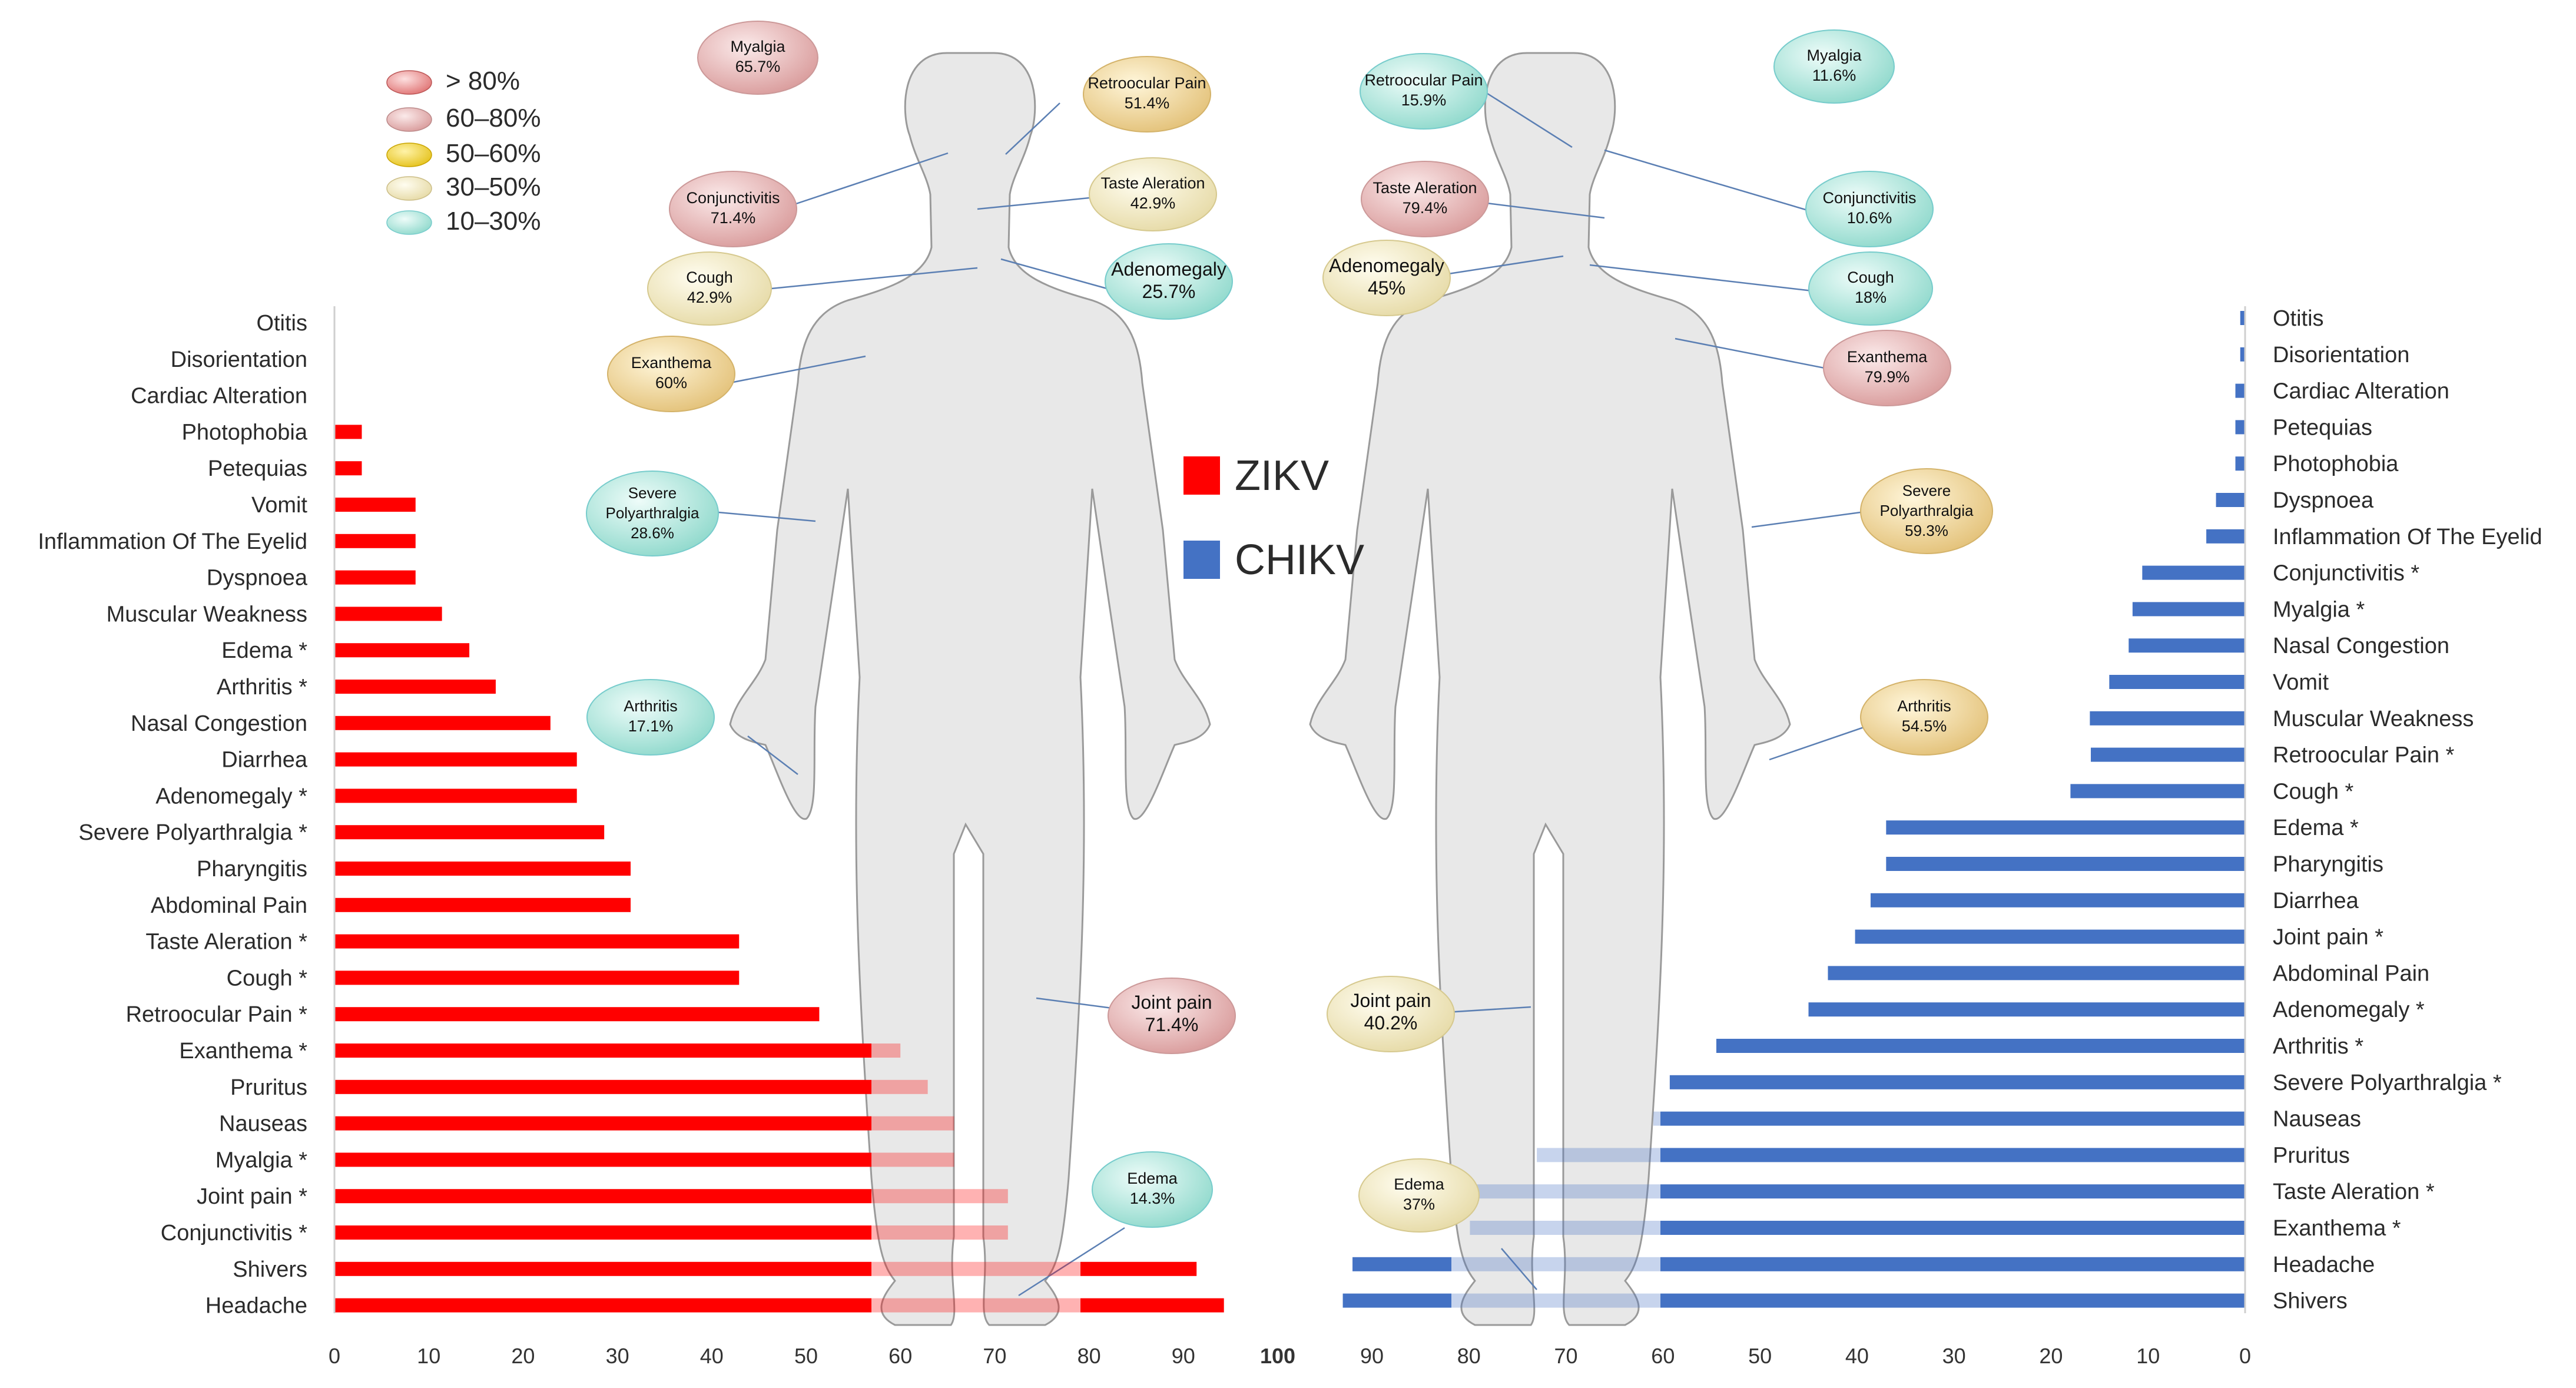 The width and height of the screenshot is (2576, 1388). What do you see at coordinates (493, 118) in the screenshot?
I see `scale-label: 60–80%` at bounding box center [493, 118].